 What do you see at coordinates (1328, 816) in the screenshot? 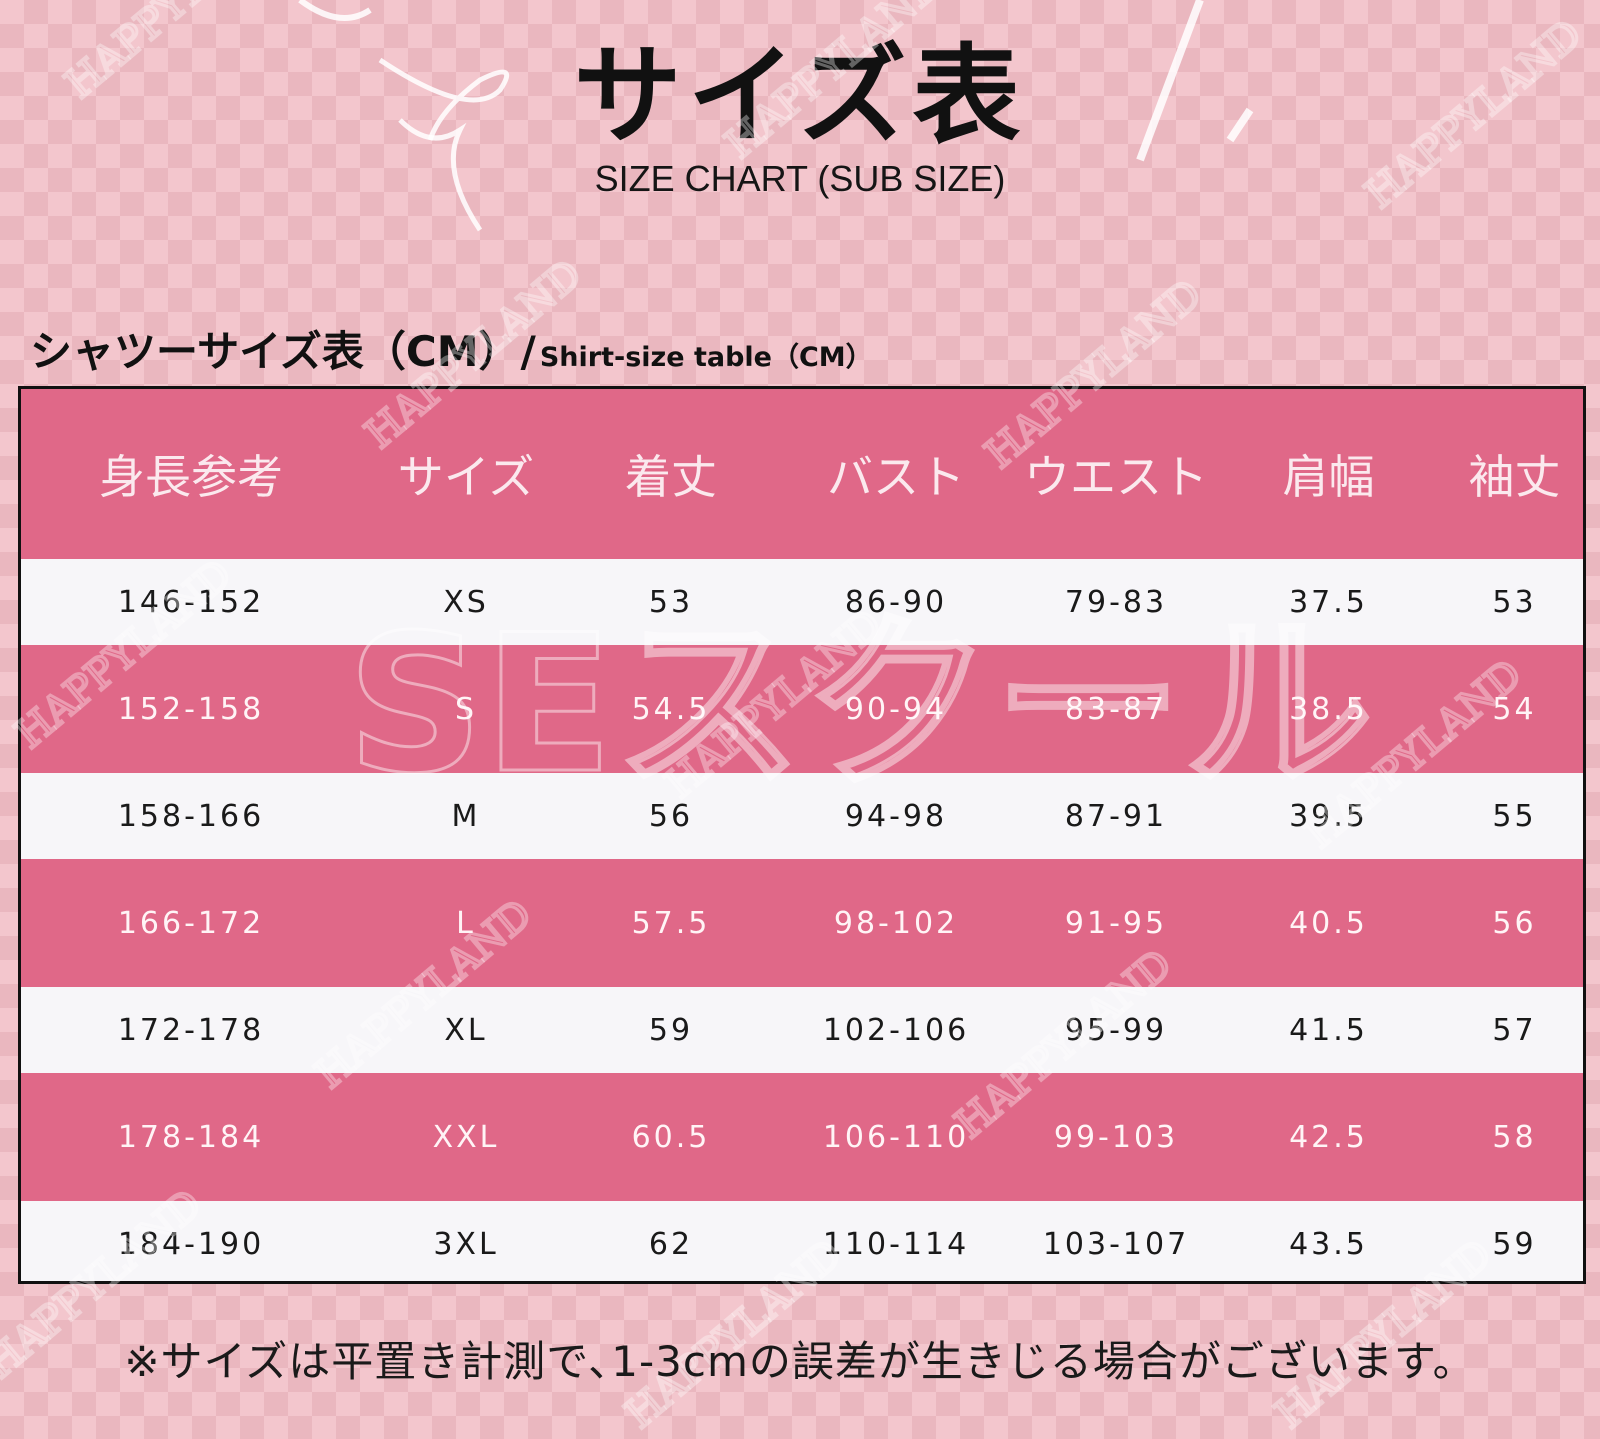
I see `cell-shoulder: 39.5` at bounding box center [1328, 816].